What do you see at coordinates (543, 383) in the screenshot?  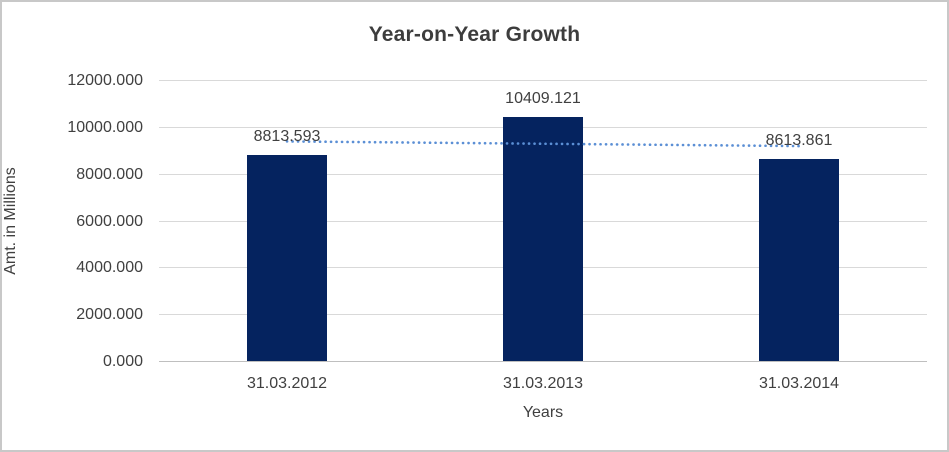 I see `category-label: 31.03.2013` at bounding box center [543, 383].